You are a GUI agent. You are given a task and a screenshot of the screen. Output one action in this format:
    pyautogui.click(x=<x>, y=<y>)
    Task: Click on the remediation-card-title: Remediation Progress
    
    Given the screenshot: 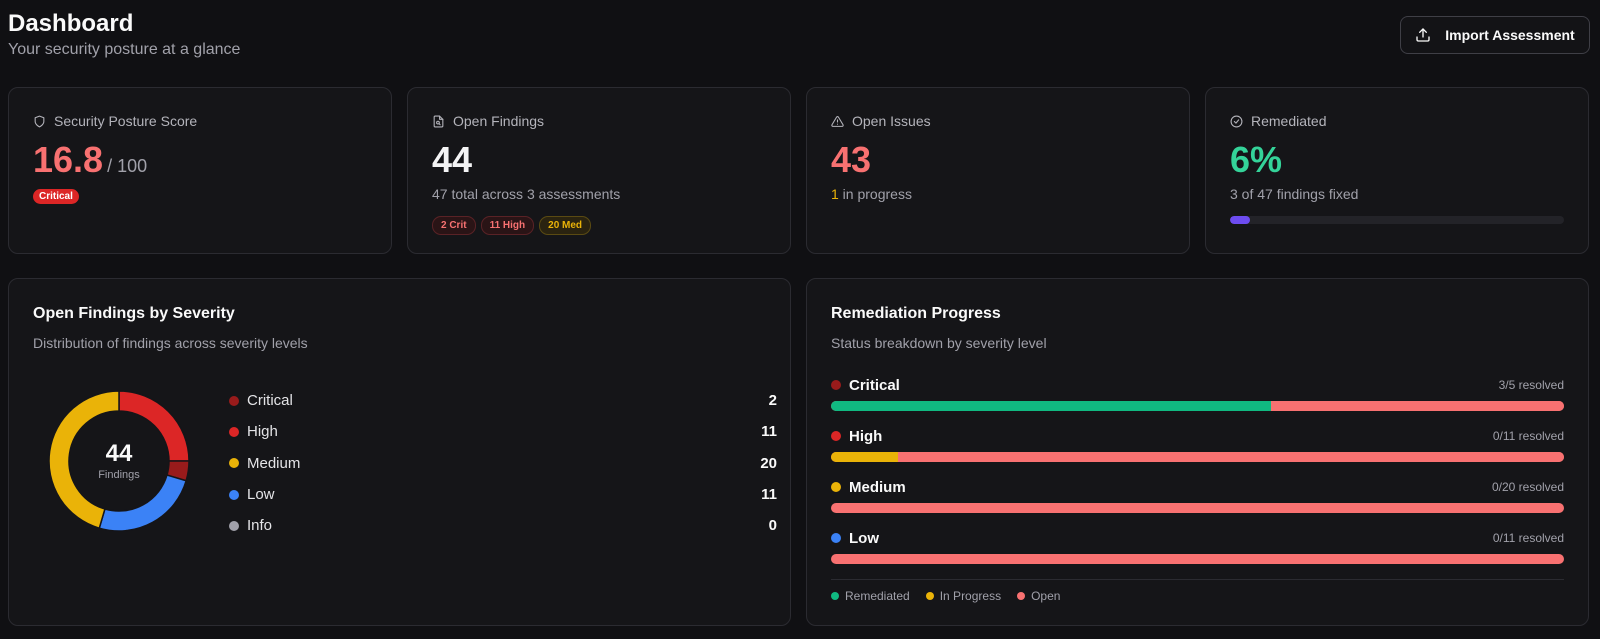 What is the action you would take?
    pyautogui.click(x=916, y=313)
    